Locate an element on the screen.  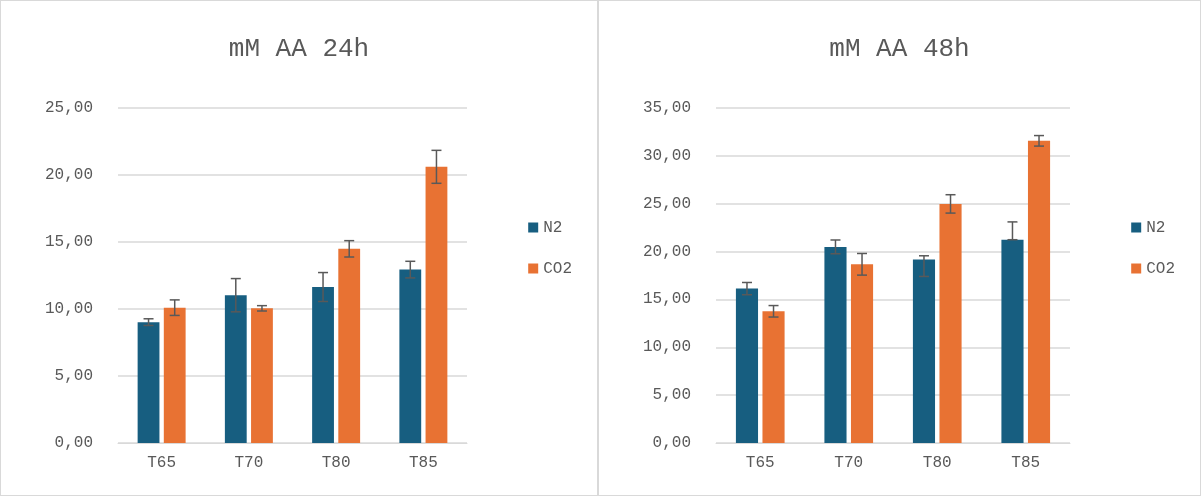
chart-title: mM AA 24h is located at coordinates (299, 49).